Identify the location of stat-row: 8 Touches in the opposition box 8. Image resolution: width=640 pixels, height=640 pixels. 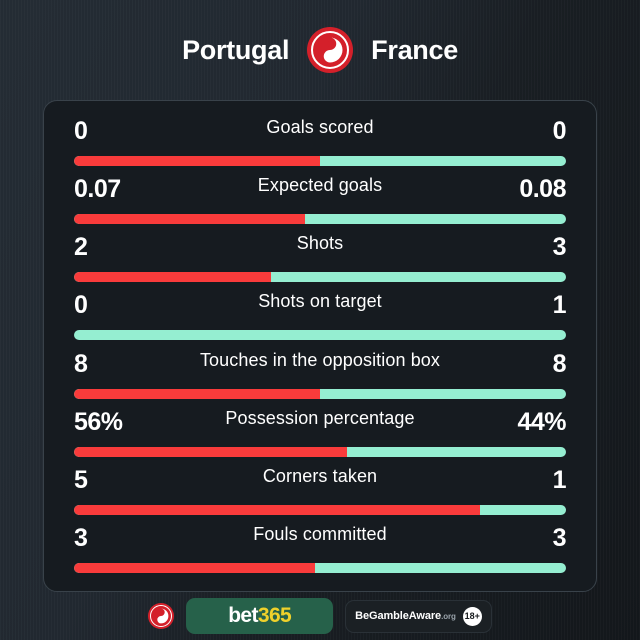
(320, 374).